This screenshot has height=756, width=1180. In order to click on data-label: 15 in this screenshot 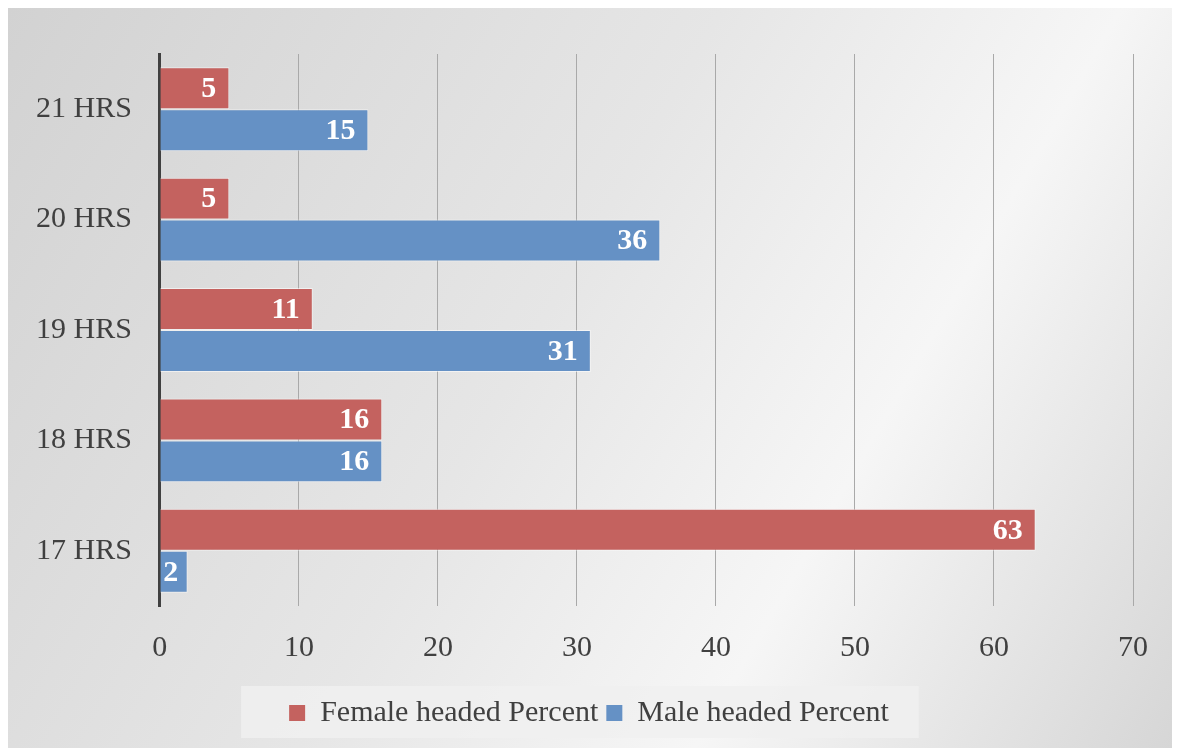, I will do `click(340, 128)`.